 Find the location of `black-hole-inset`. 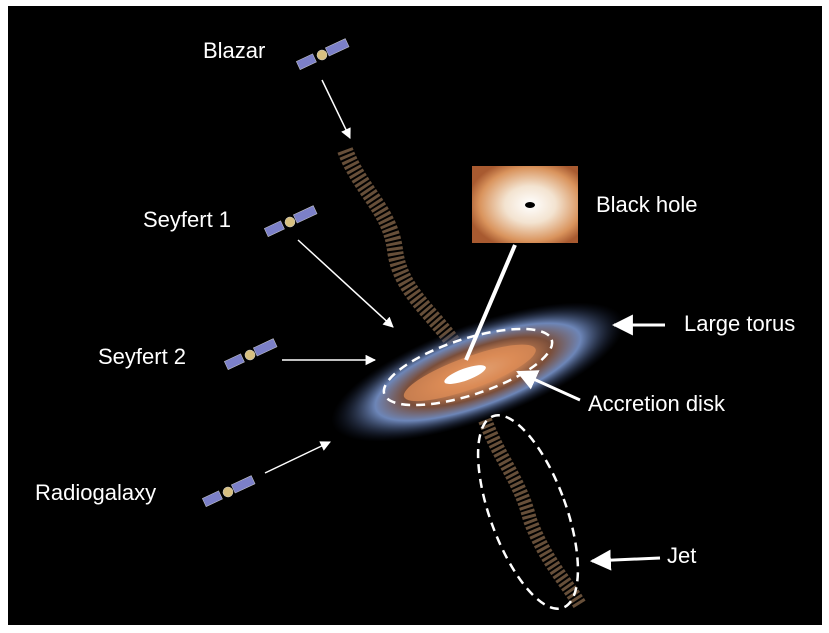

black-hole-inset is located at coordinates (525, 204).